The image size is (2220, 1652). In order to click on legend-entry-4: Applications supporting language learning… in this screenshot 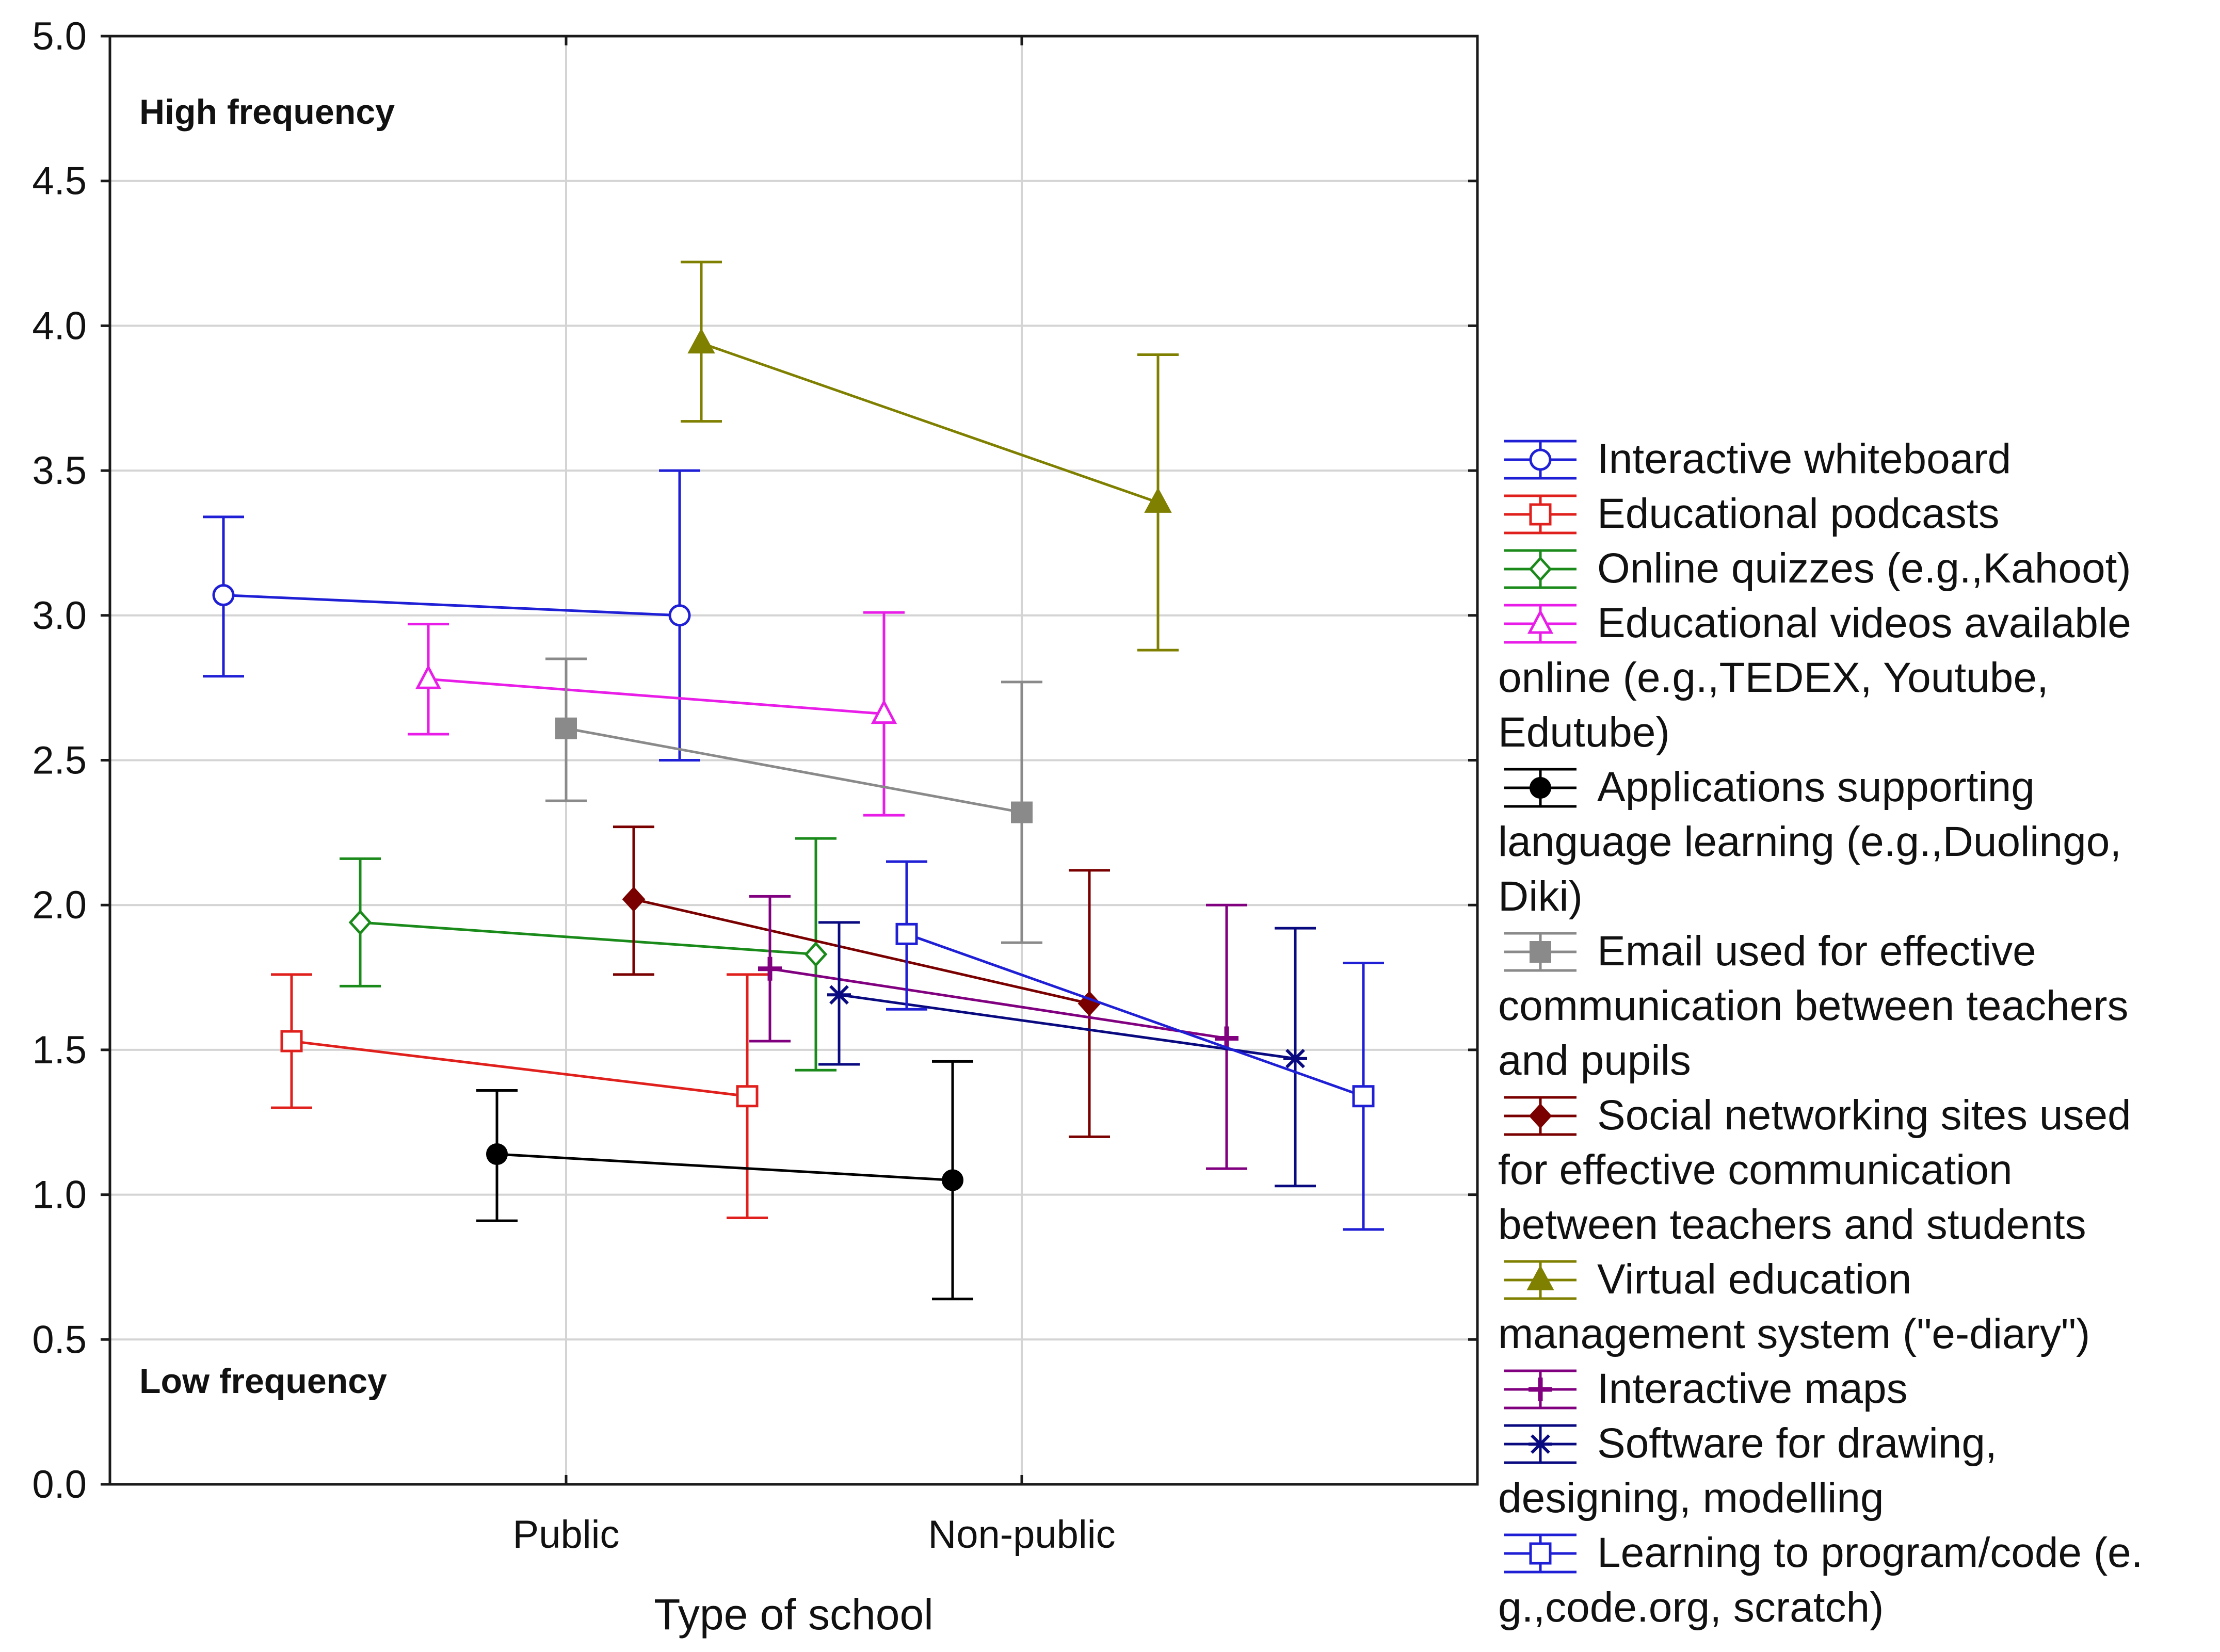, I will do `click(1809, 842)`.